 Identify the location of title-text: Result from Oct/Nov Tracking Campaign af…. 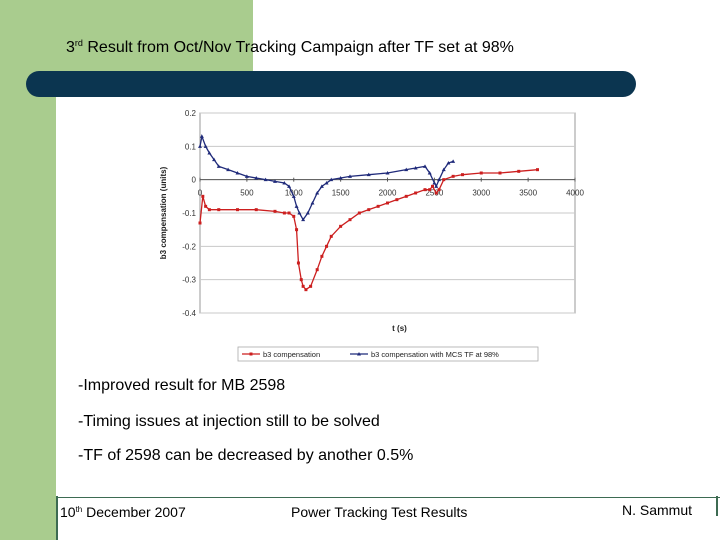
(298, 47).